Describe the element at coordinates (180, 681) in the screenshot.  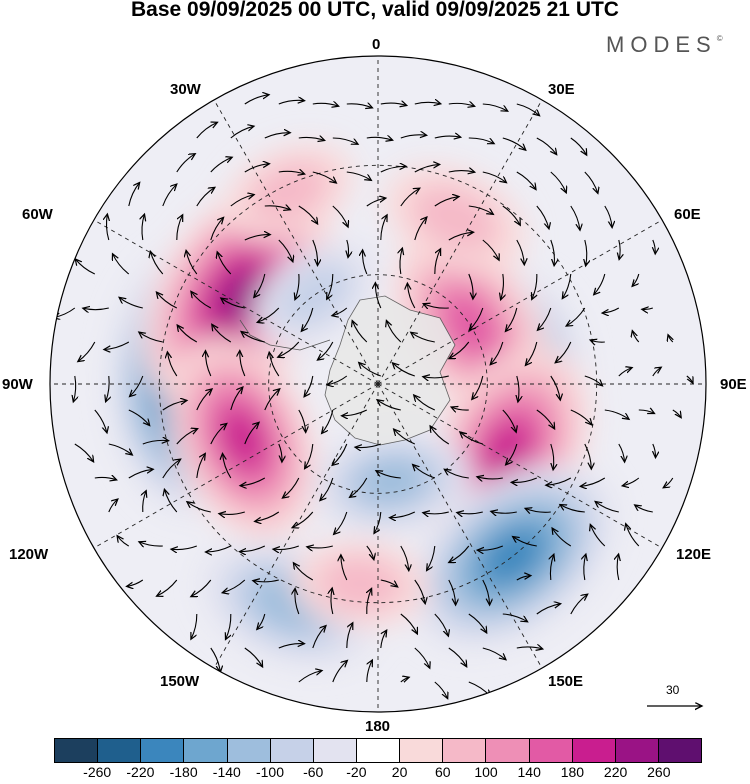
I see `lon-label-150w: 150W` at that location.